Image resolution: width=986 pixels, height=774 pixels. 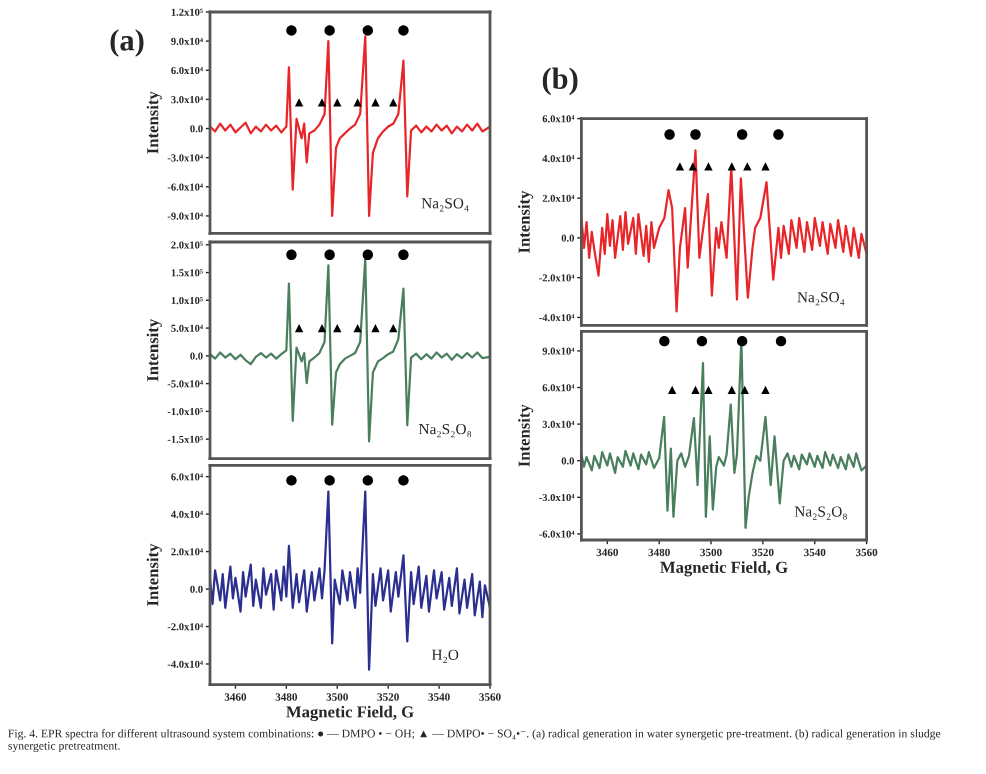 What do you see at coordinates (127, 43) in the screenshot?
I see `text: (a)` at bounding box center [127, 43].